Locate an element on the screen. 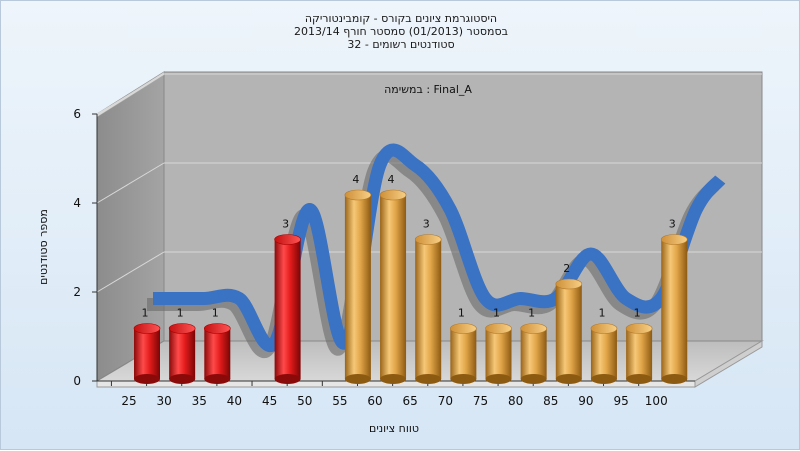 The width and height of the screenshot is (800, 451). title-line-2: בסמסטר (01/2013) סמסטר חורף 2013/14 is located at coordinates (401, 31).